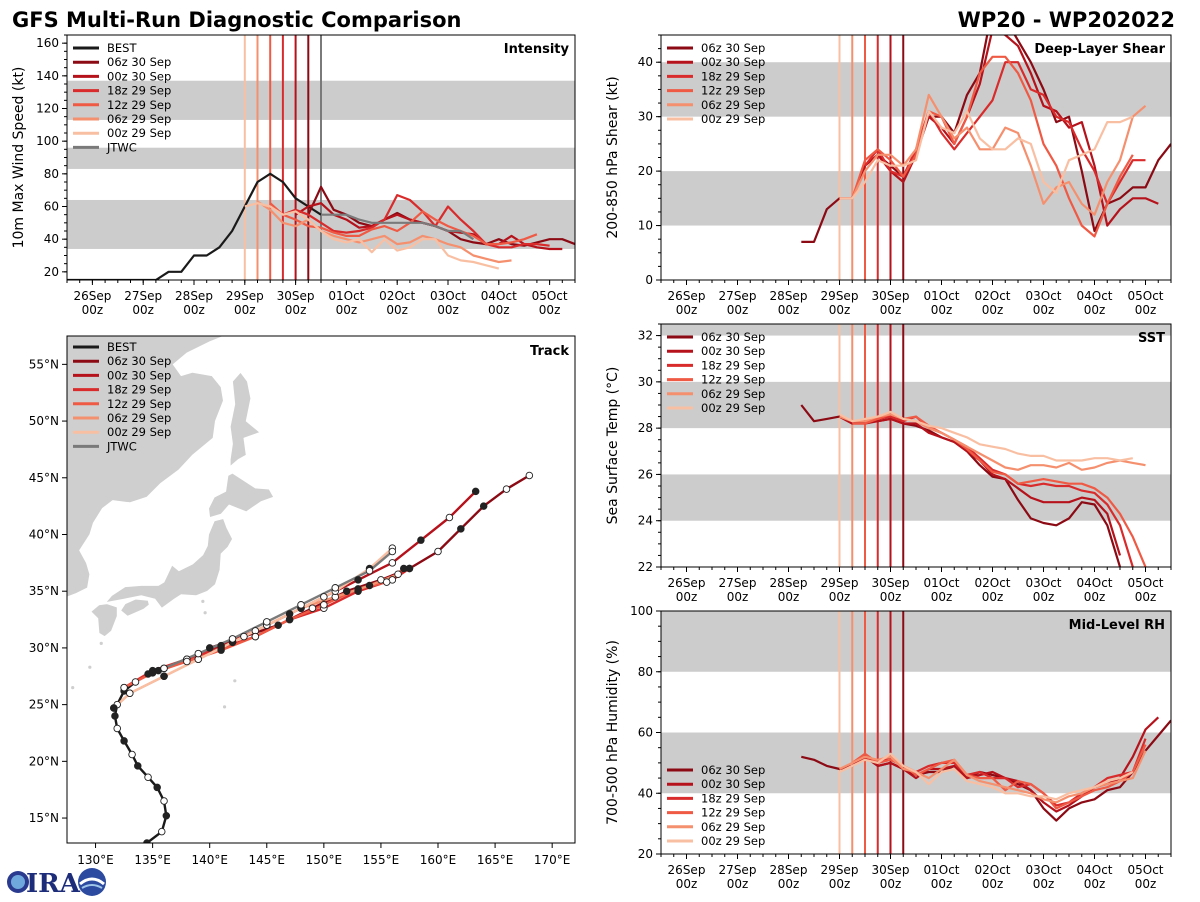 The image size is (1200, 902). Describe the element at coordinates (321, 157) in the screenshot. I see `intensity-plot-area` at that location.